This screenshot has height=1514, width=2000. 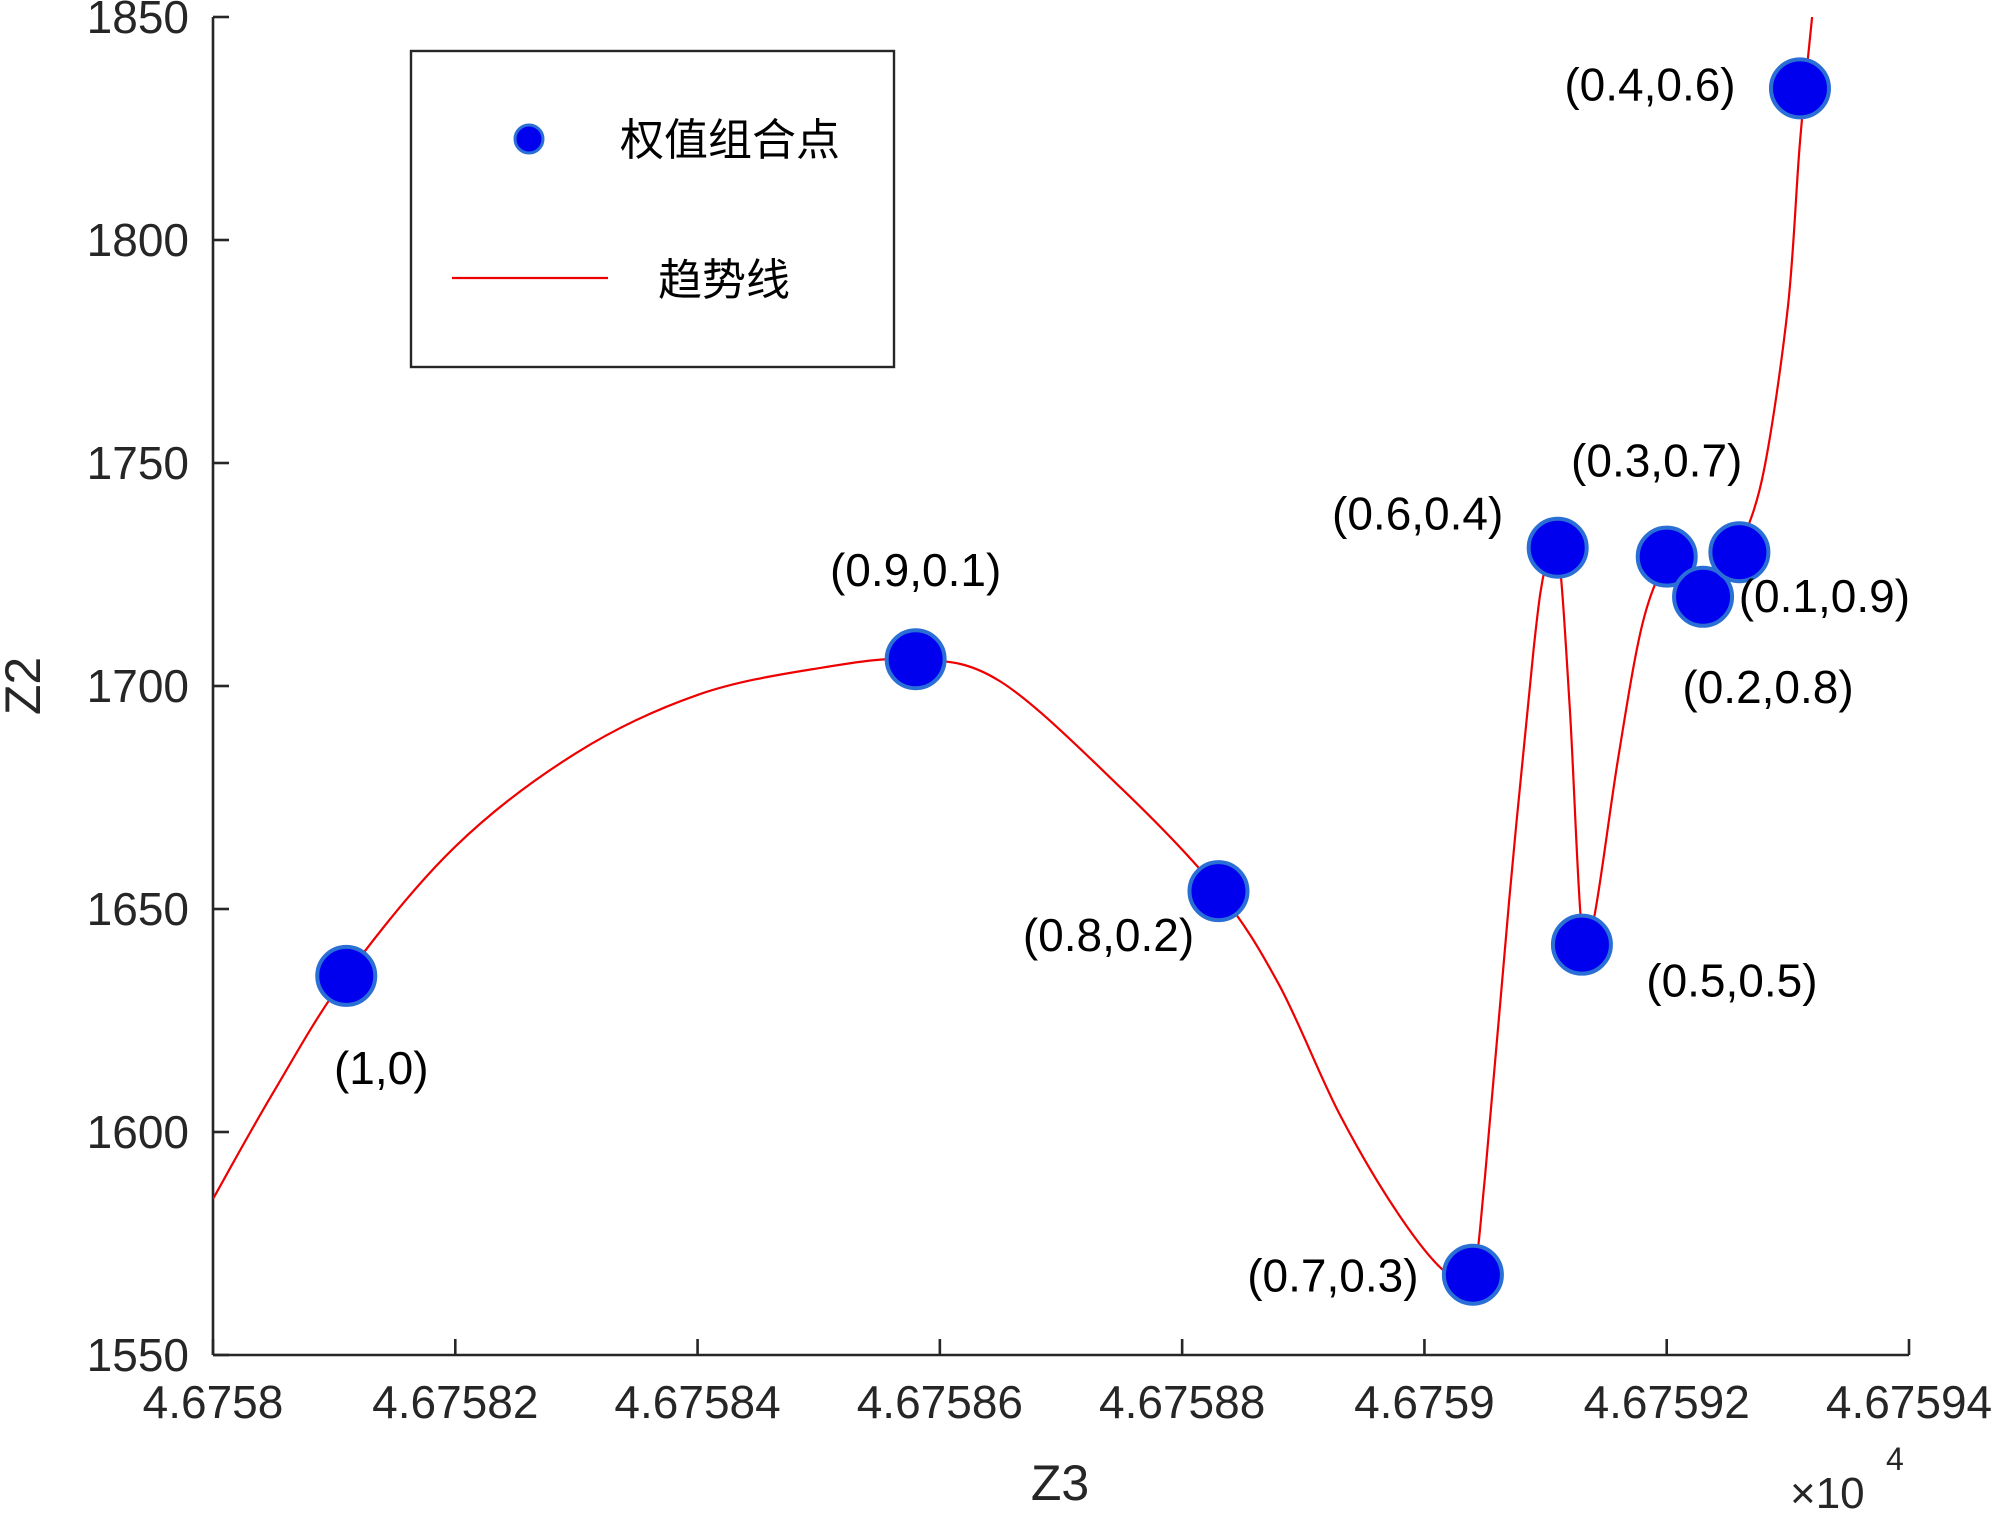 I want to click on x-axis-exponent: ×10 4, so click(x=1847, y=1477).